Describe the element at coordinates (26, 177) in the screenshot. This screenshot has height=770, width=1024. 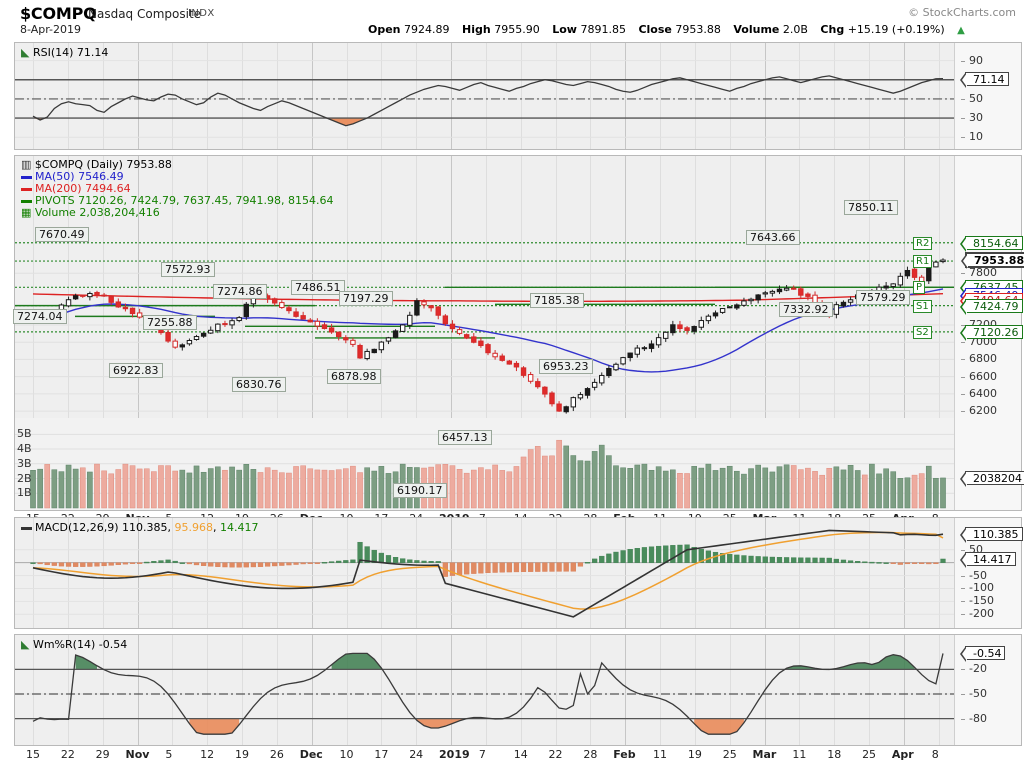
I see `ma50-swatch` at that location.